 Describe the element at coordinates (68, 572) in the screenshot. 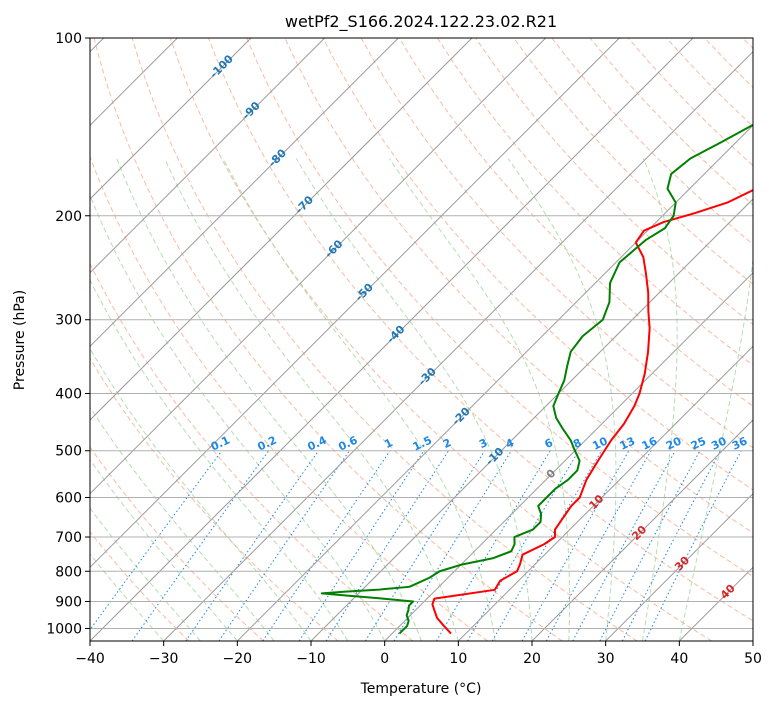

I see `y-tick-label: 800` at that location.